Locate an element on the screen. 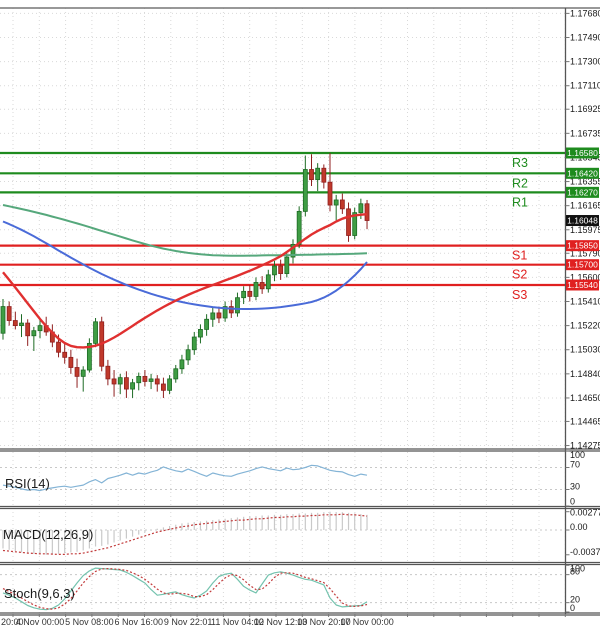  price-badge-text: 1.15850 is located at coordinates (582, 246).